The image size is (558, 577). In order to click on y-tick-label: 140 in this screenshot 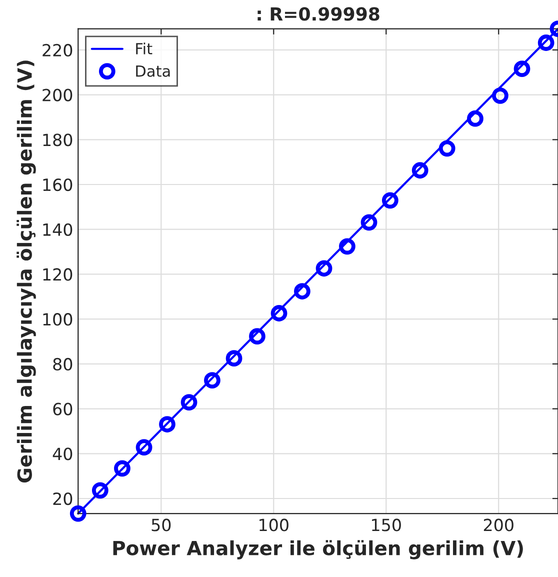, I will do `click(57, 229)`.